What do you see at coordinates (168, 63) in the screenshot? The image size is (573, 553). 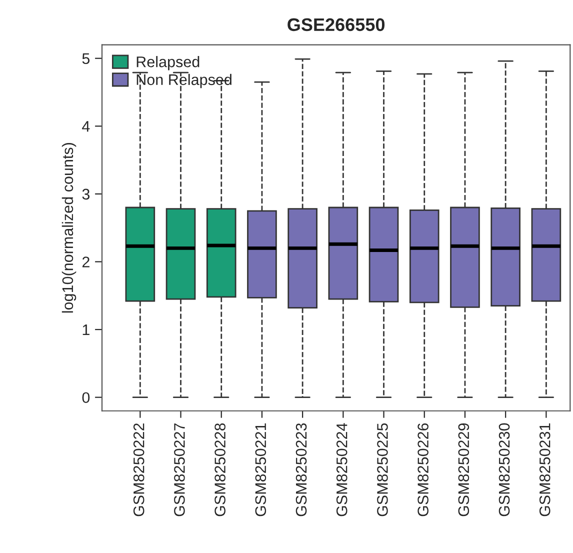 I see `legend-label: Relapsed` at bounding box center [168, 63].